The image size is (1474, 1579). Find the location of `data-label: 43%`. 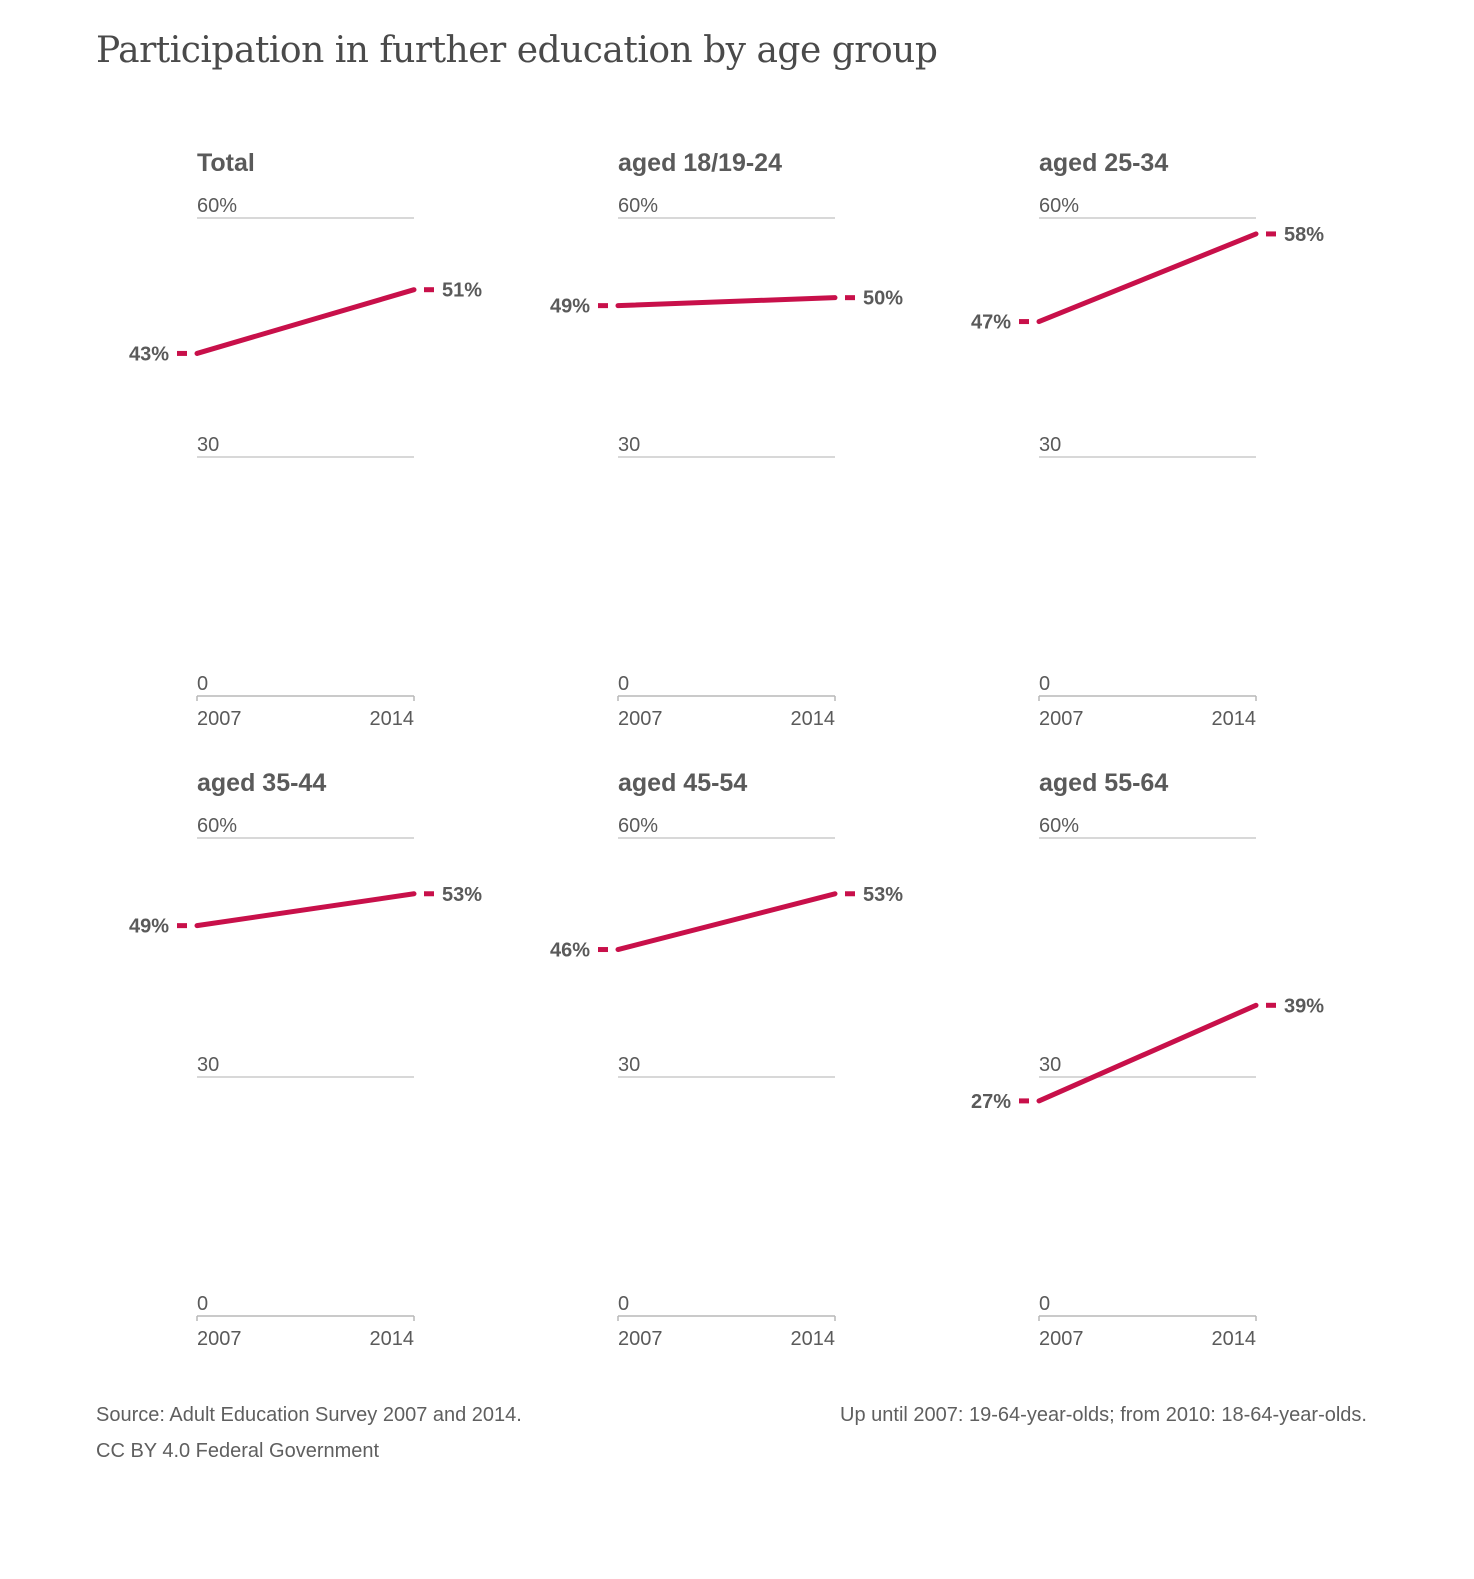

data-label: 43% is located at coordinates (149, 354).